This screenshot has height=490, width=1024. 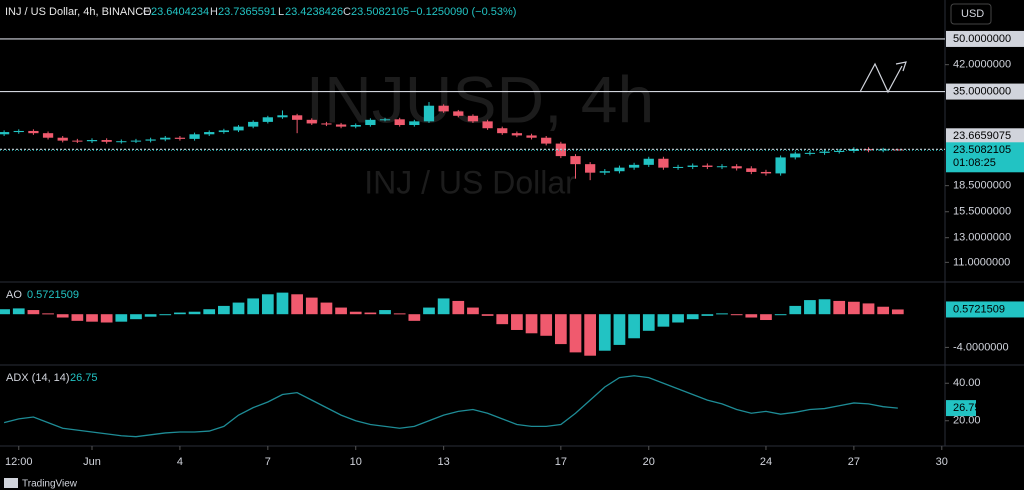 I want to click on indicator-title: ADX (14, 14), so click(x=38, y=378).